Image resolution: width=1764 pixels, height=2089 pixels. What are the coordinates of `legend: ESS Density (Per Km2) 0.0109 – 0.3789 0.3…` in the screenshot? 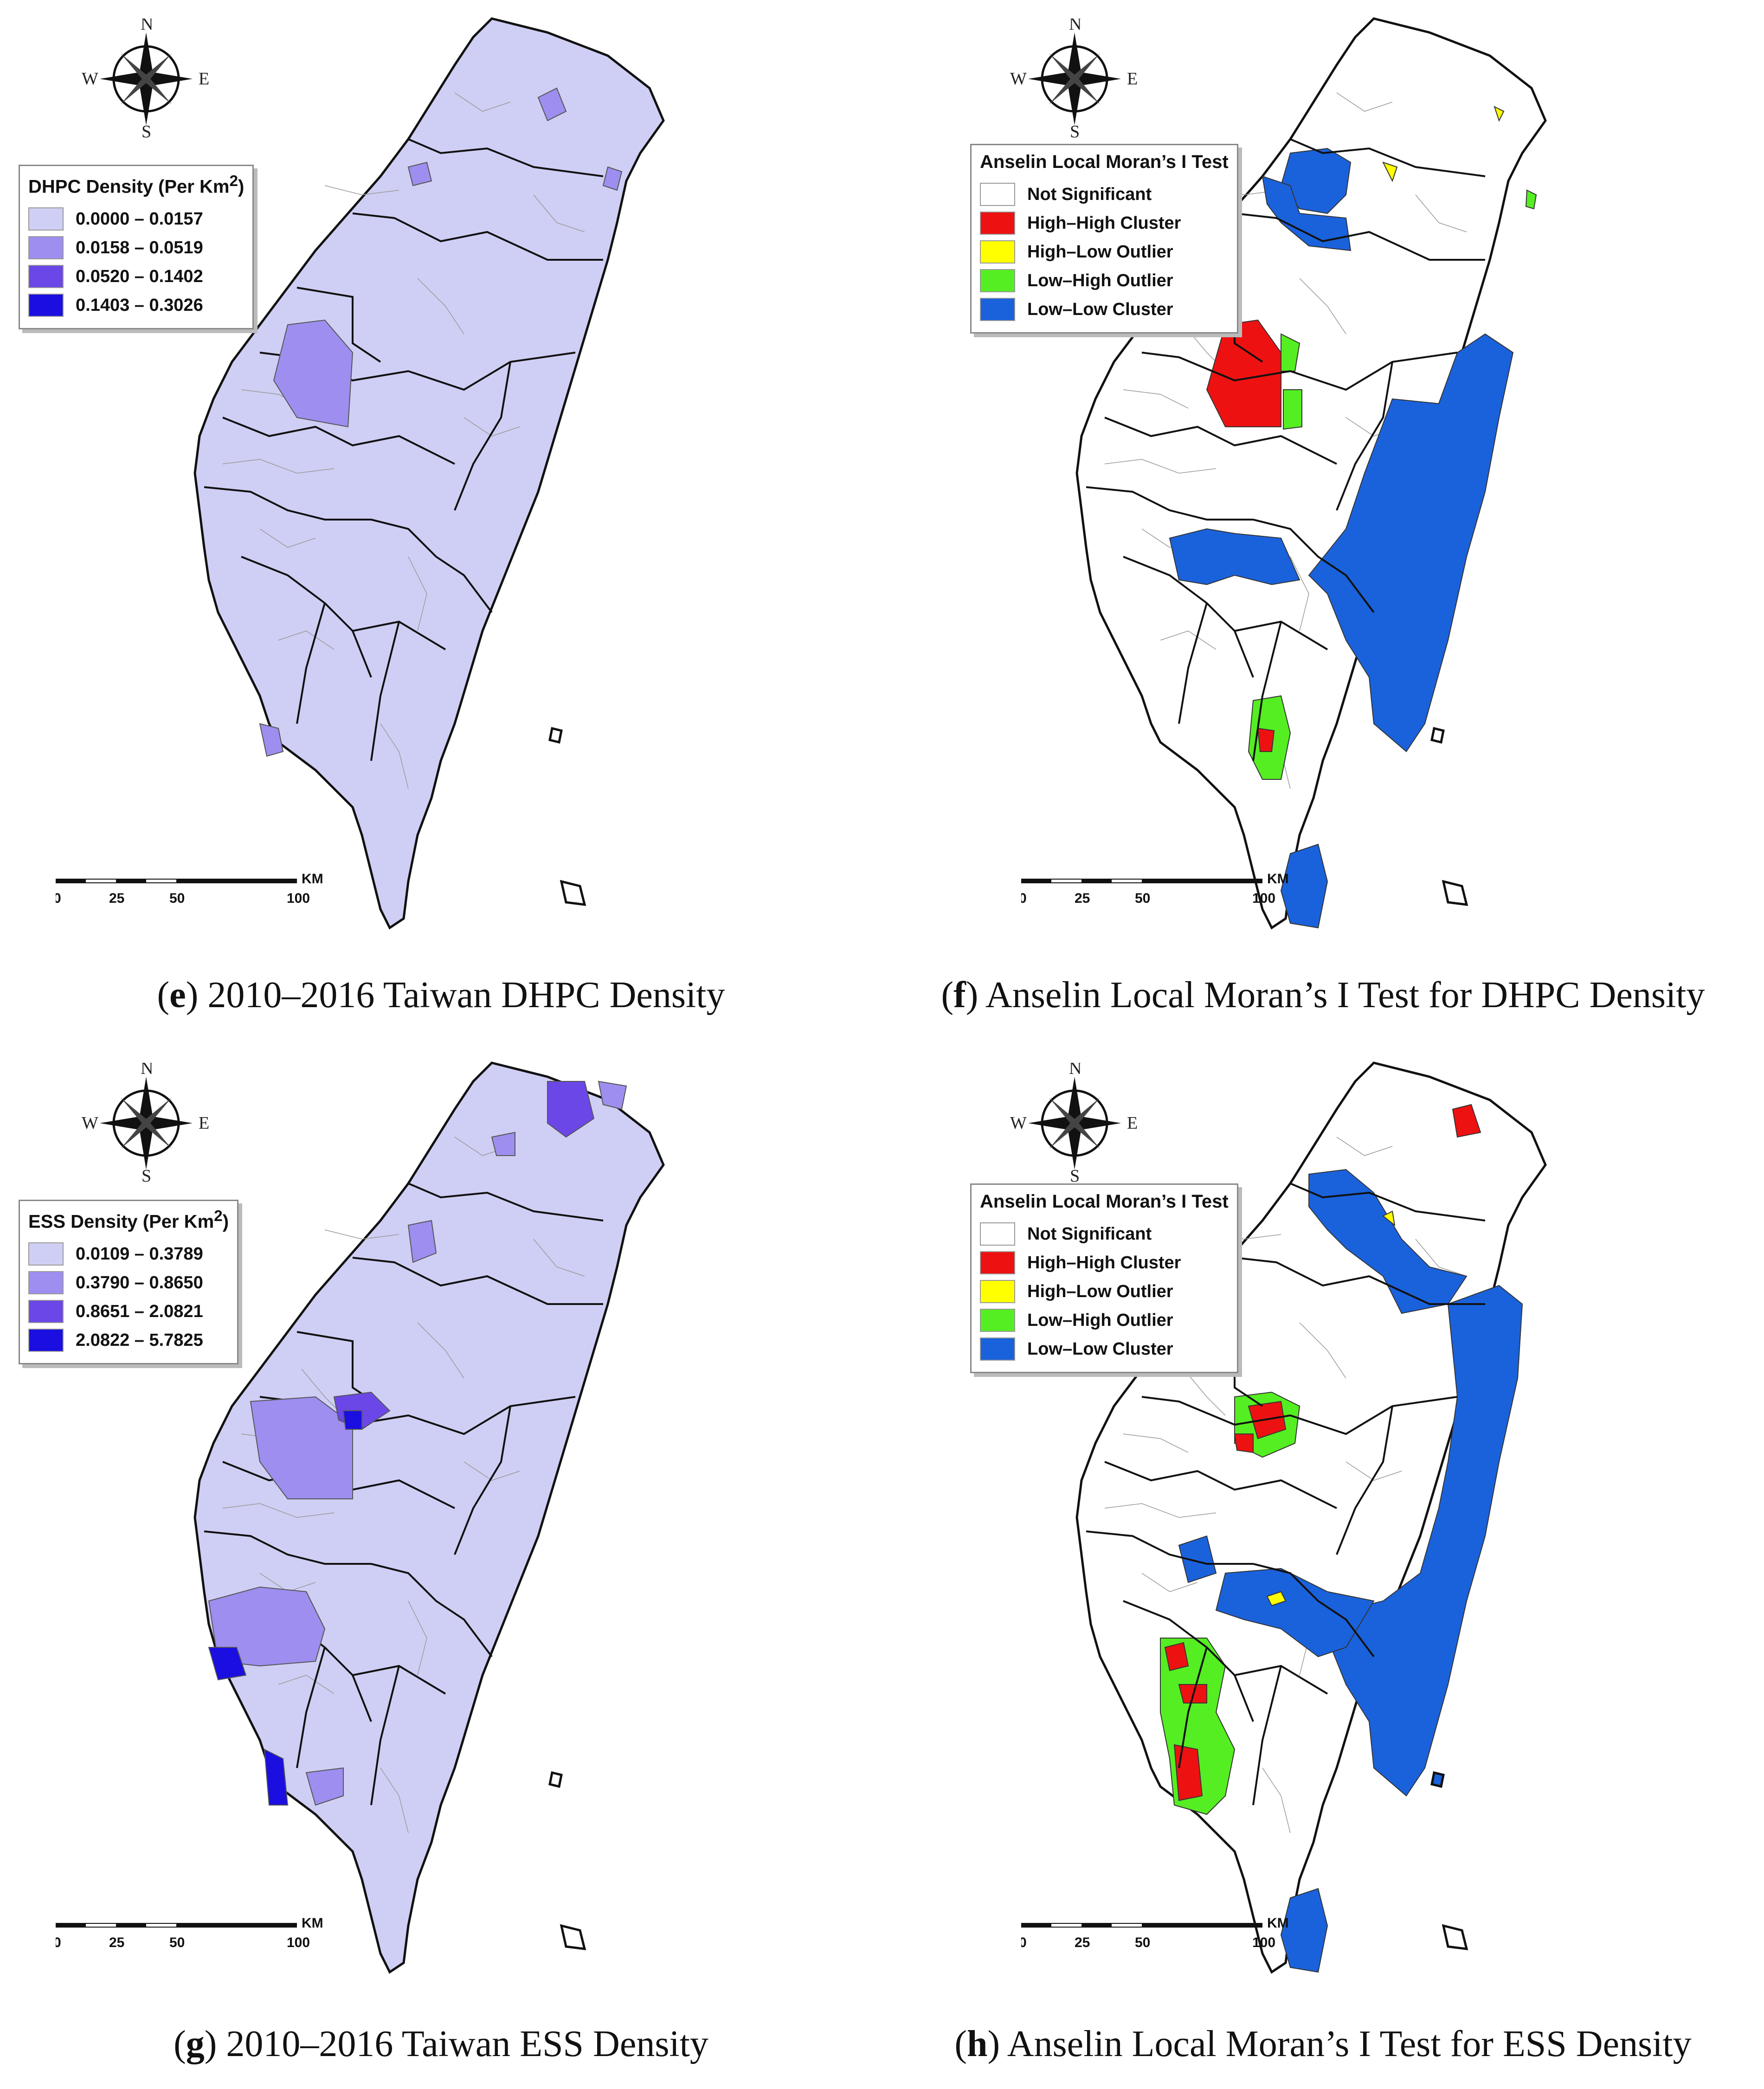 It's located at (129, 1282).